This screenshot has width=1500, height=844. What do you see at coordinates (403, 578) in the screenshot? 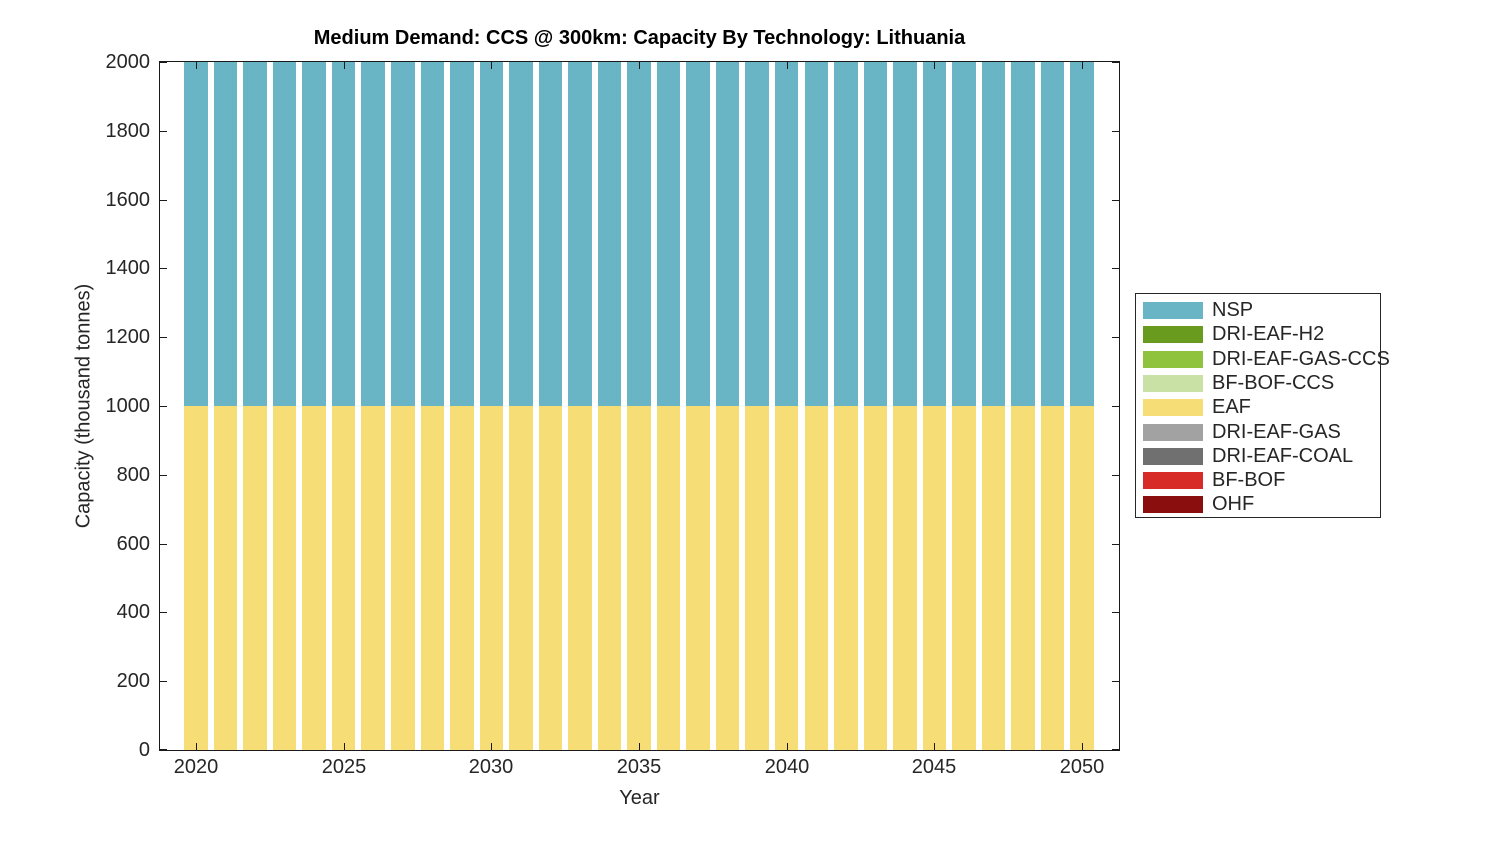
I see `bar-segment-EAF-2027` at bounding box center [403, 578].